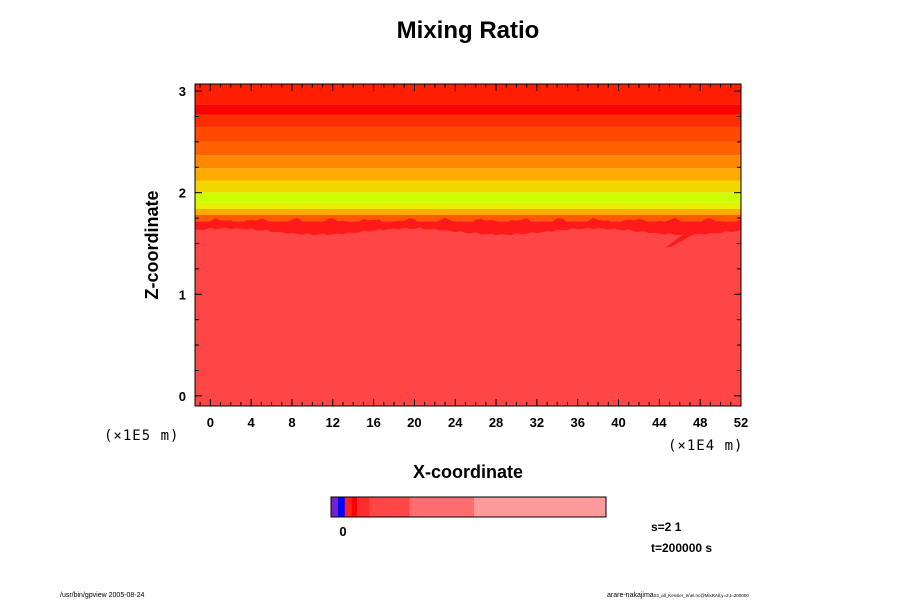 This screenshot has width=900, height=600. Describe the element at coordinates (741, 422) in the screenshot. I see `x-tick-label: 52` at that location.